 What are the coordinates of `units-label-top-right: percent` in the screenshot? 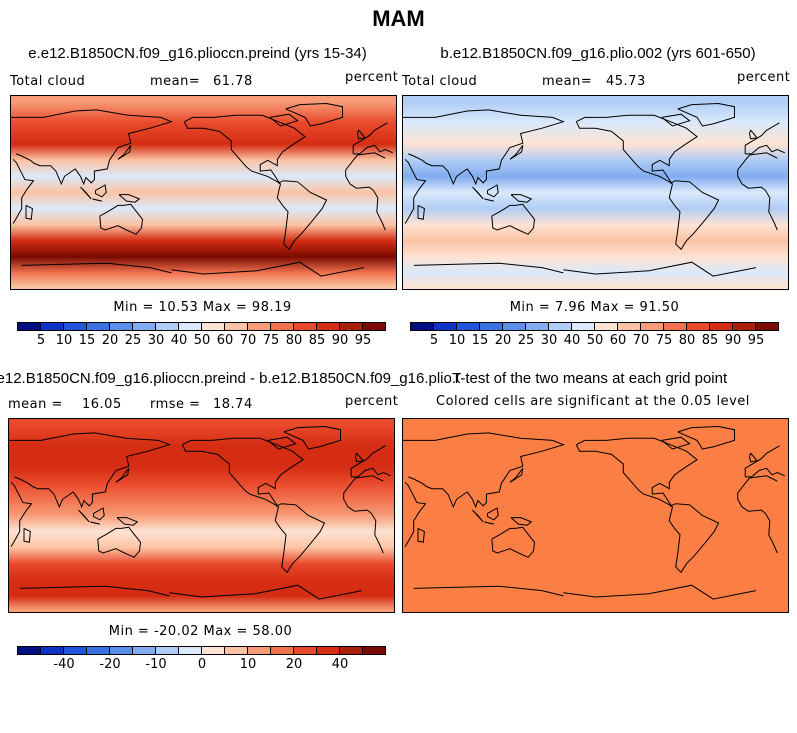 It's located at (764, 77).